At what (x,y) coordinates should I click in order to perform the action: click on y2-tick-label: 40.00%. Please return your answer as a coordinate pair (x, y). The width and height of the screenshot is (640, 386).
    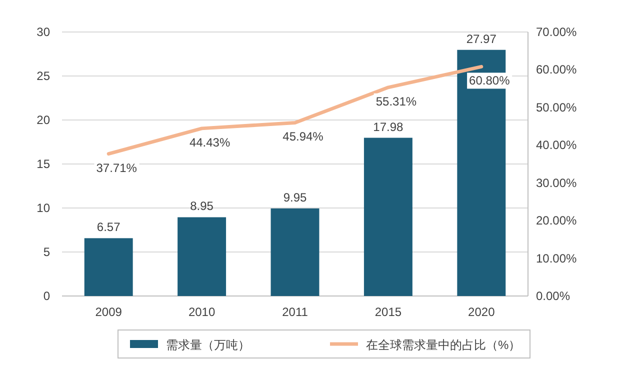
    Looking at the image, I should click on (557, 145).